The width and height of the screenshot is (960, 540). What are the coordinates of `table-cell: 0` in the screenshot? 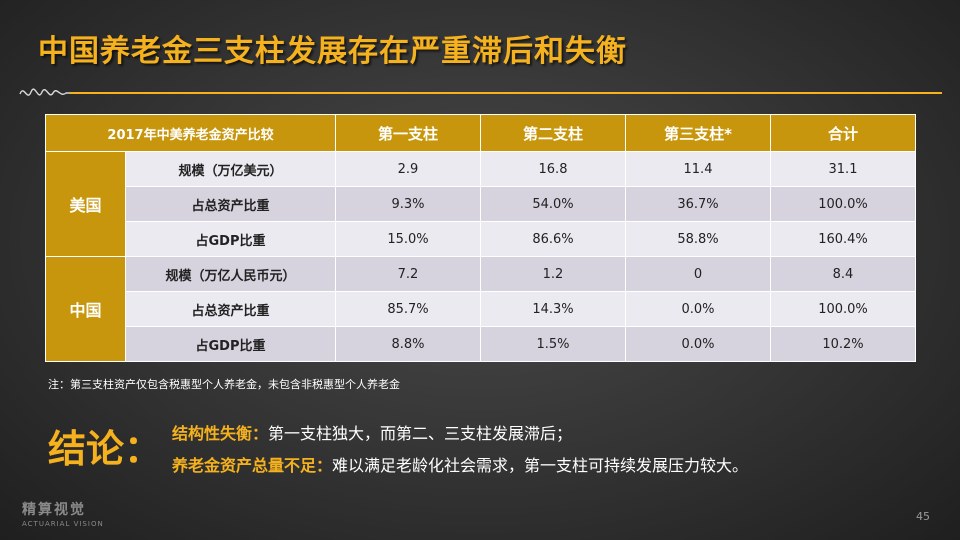 It's located at (698, 274).